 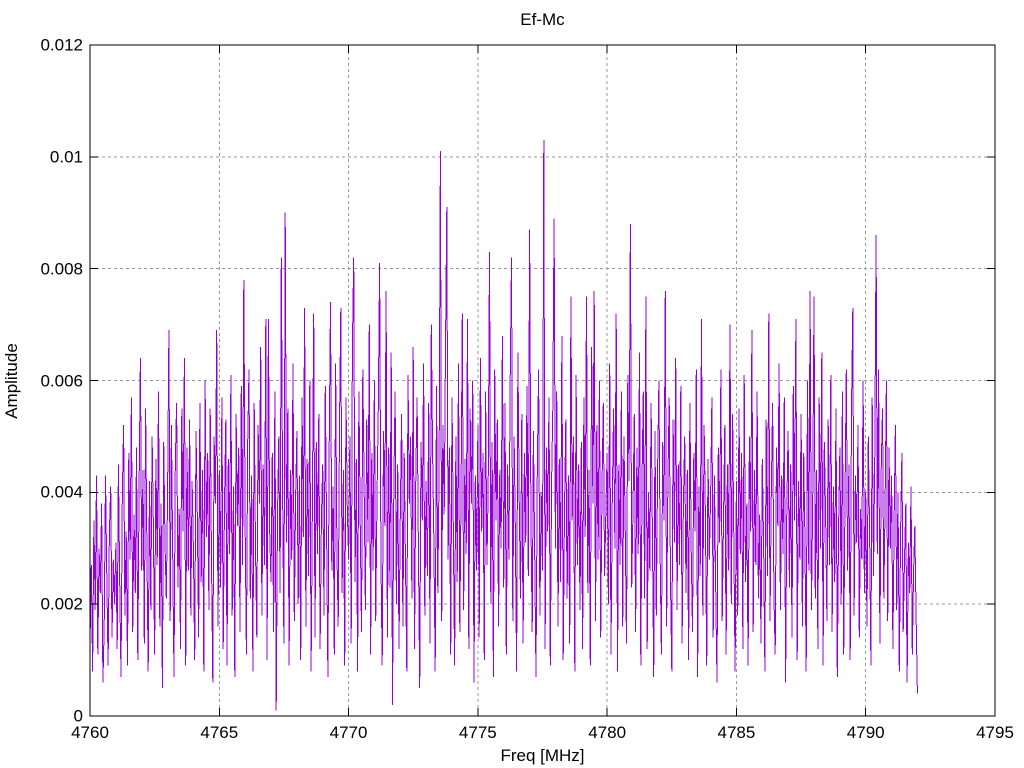 What do you see at coordinates (78, 716) in the screenshot?
I see `y-tick-label: 0` at bounding box center [78, 716].